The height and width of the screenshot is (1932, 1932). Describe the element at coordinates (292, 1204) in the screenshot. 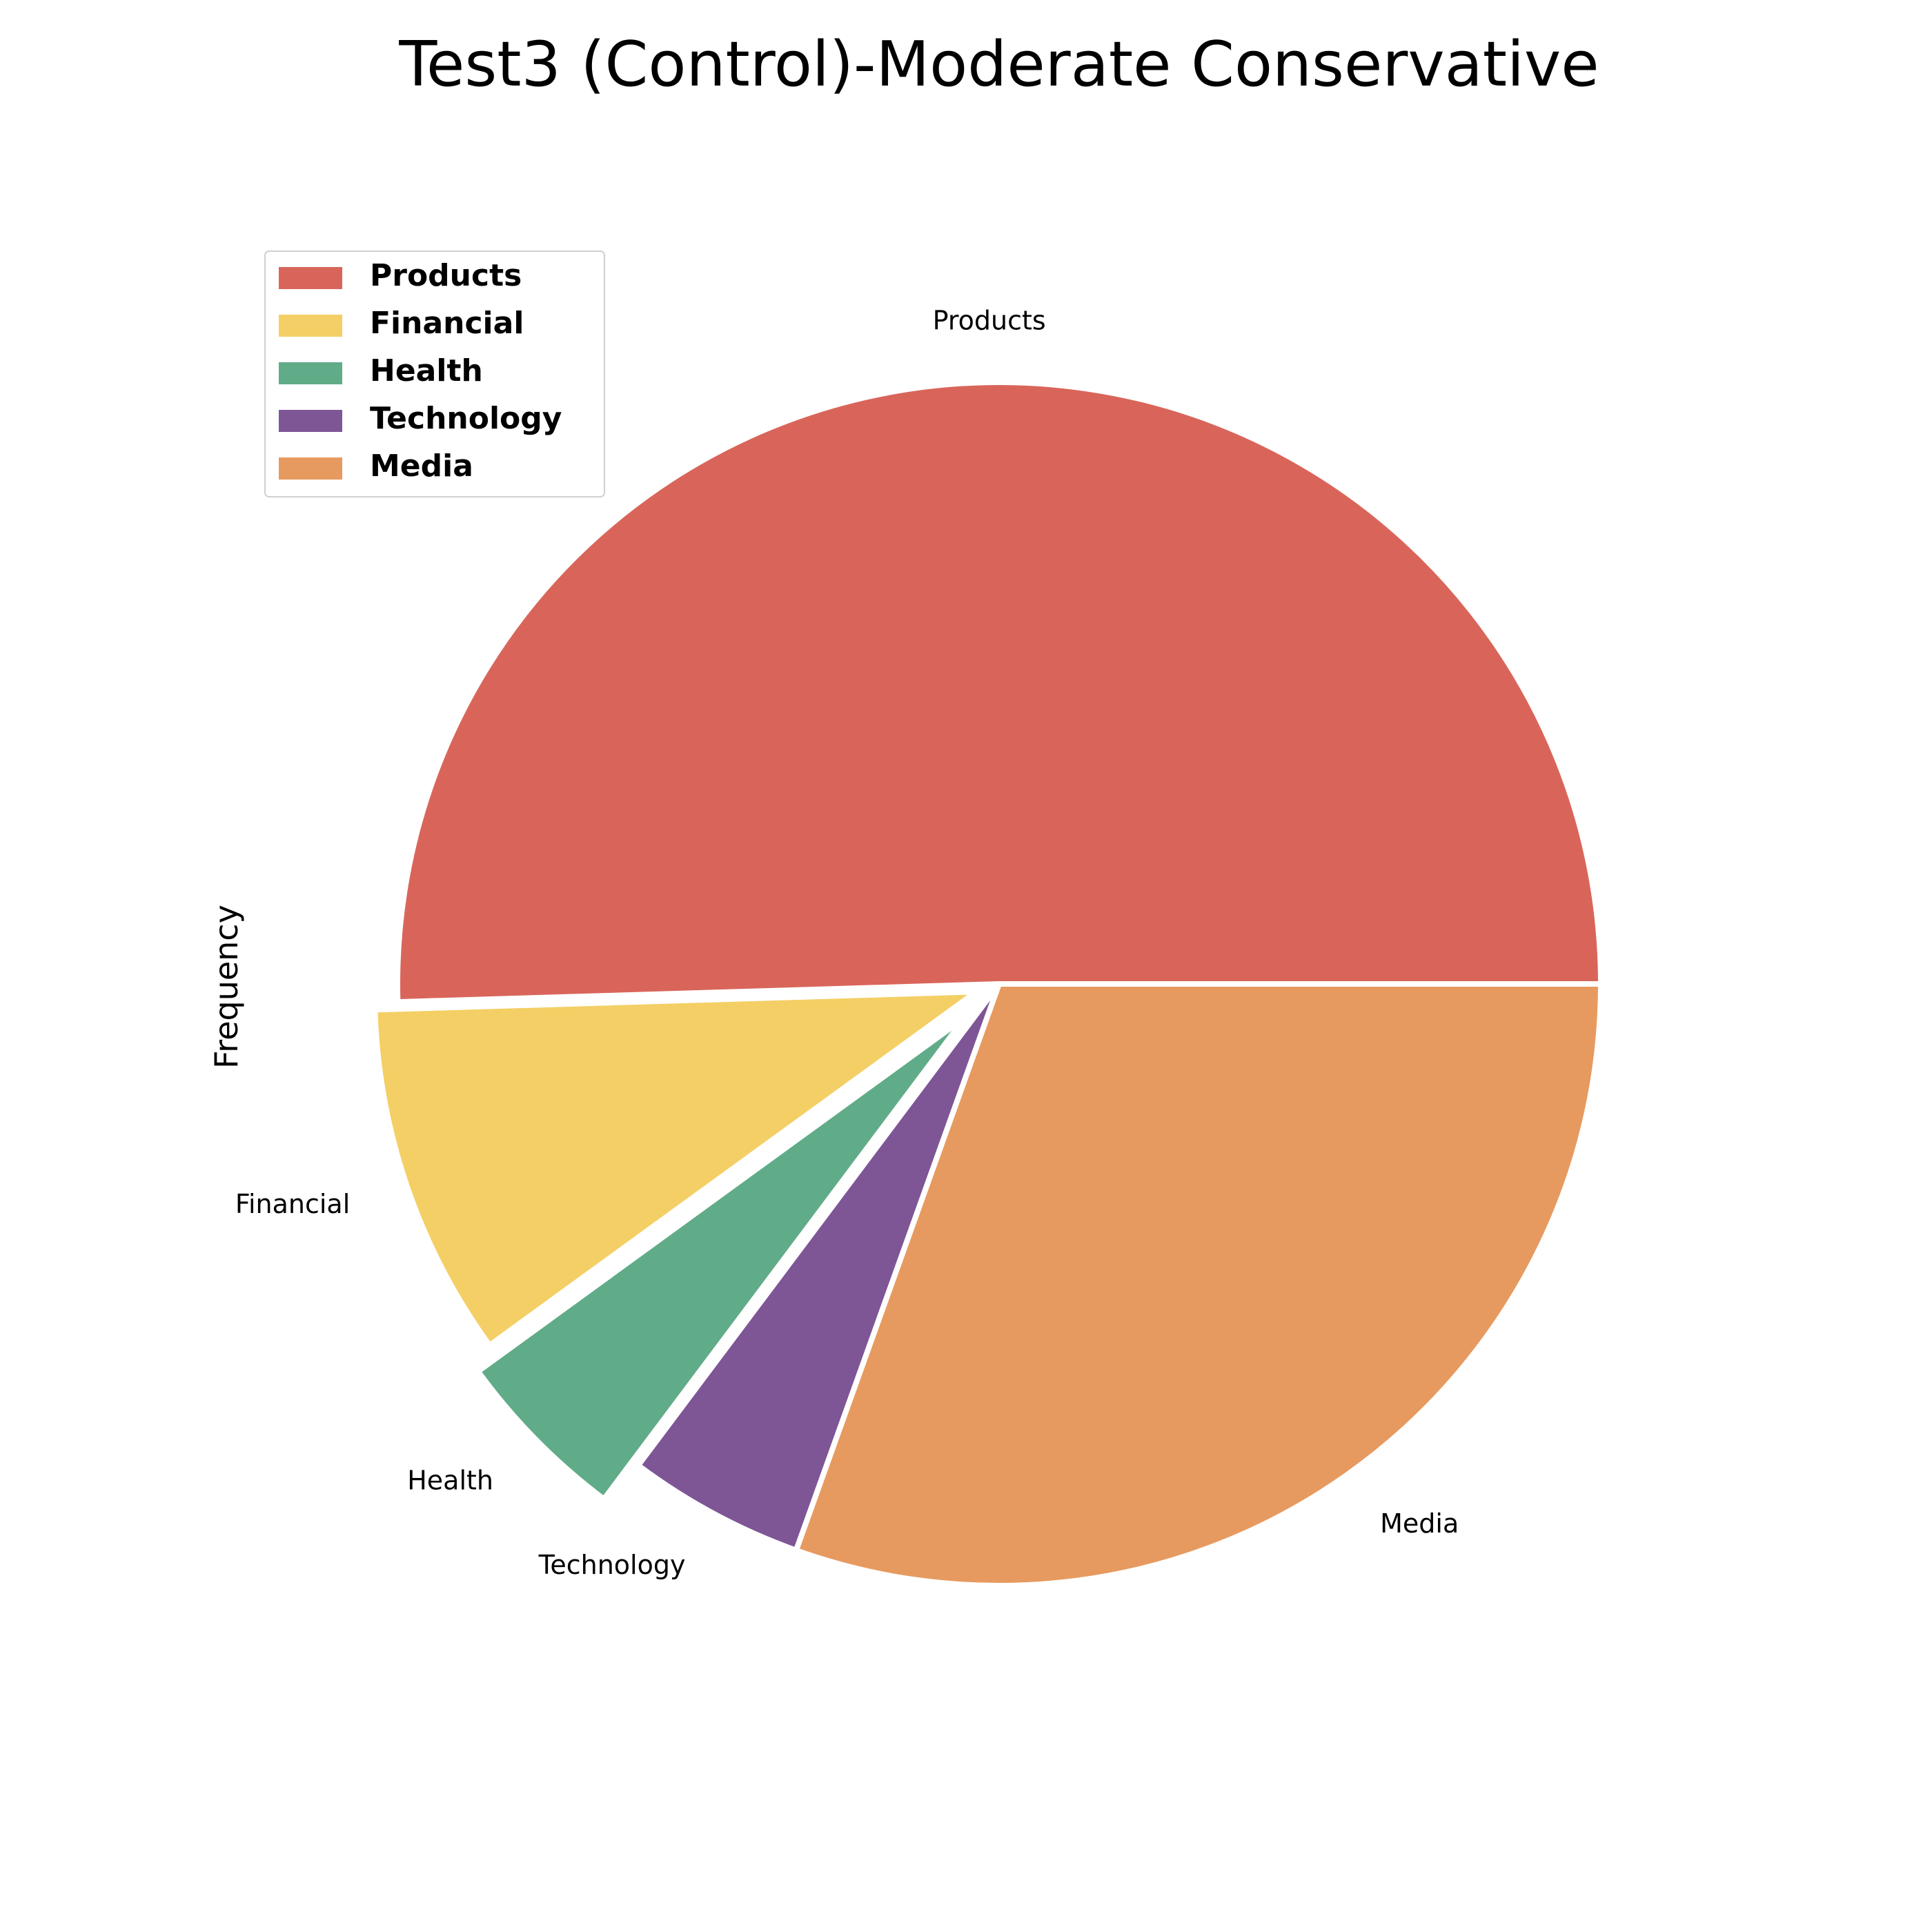

I see `slice-label-financial: Financial` at that location.